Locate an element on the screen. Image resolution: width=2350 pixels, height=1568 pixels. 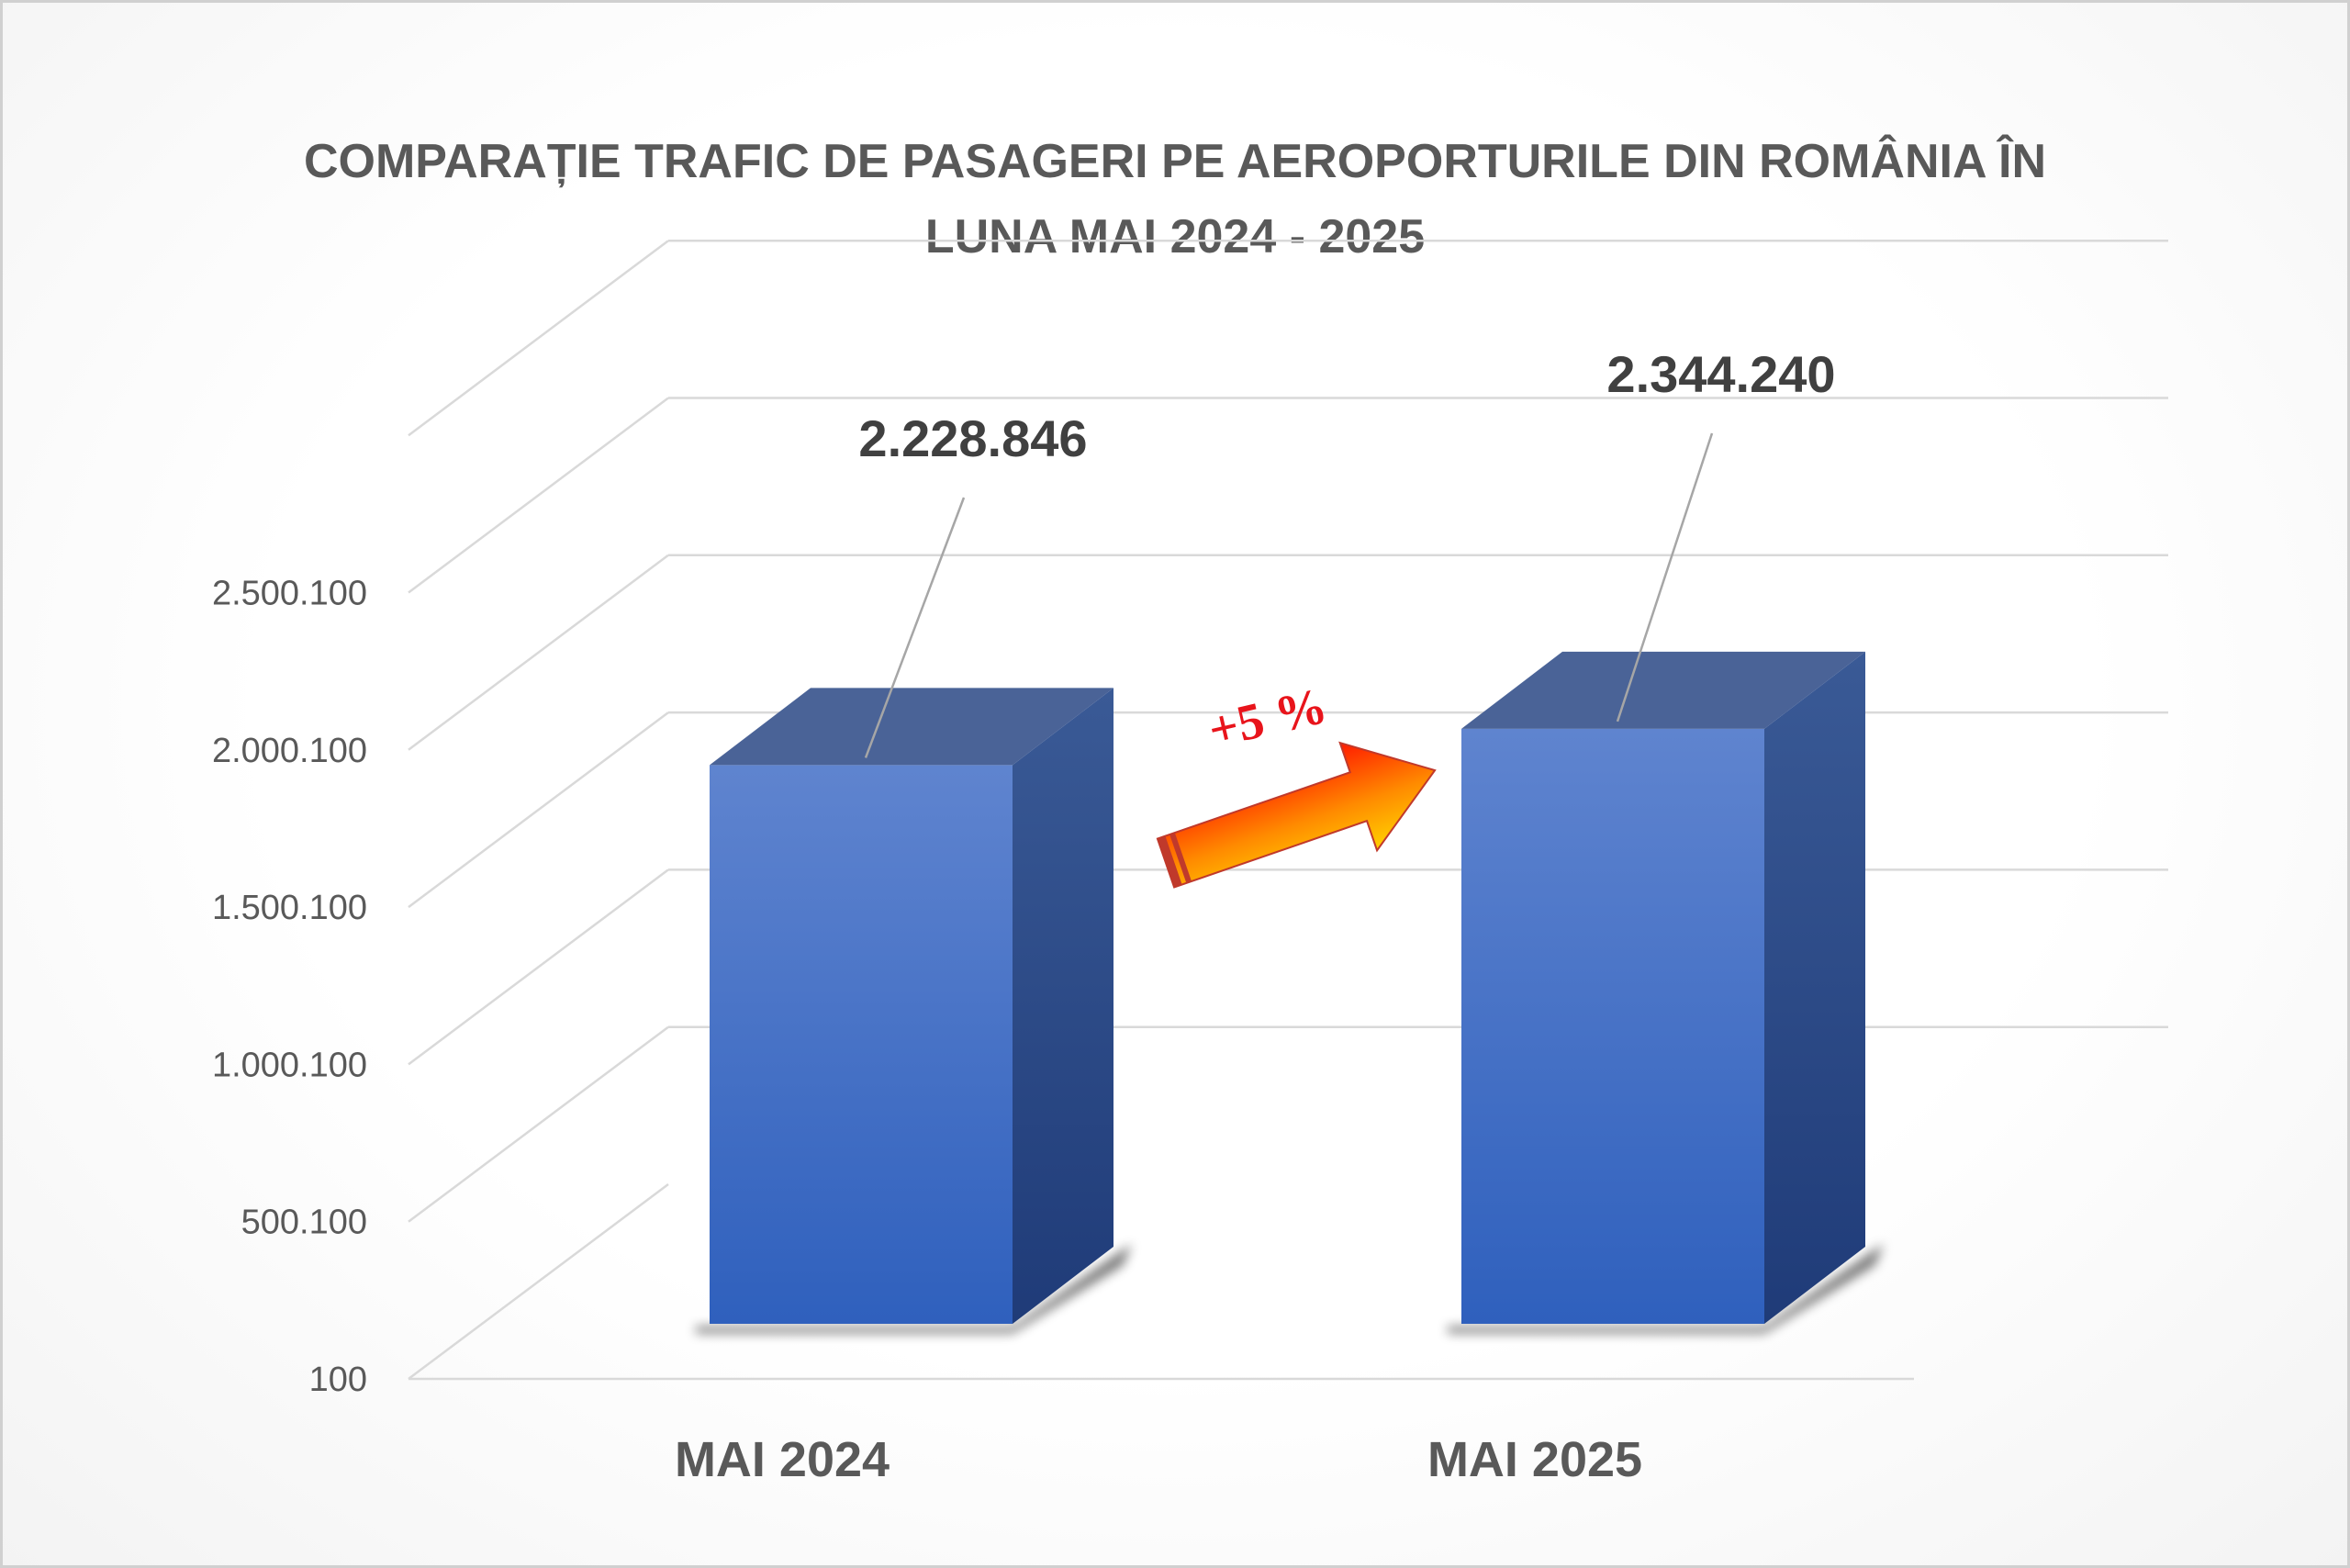
y-tick-label: 2.000.100 is located at coordinates (289, 751).